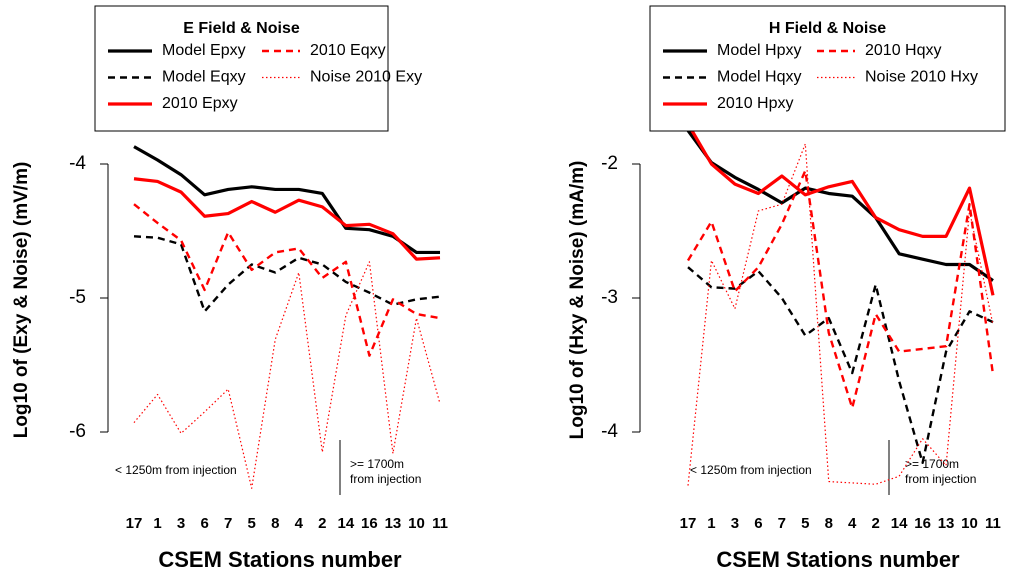  What do you see at coordinates (77, 431) in the screenshot?
I see `y-tick-label: -6` at bounding box center [77, 431].